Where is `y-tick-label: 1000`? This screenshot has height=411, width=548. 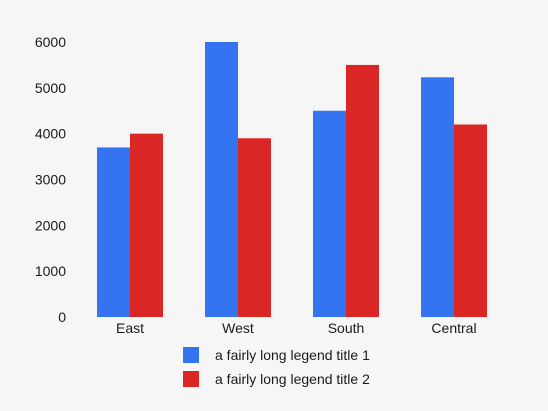
y-tick-label: 1000 is located at coordinates (50, 271).